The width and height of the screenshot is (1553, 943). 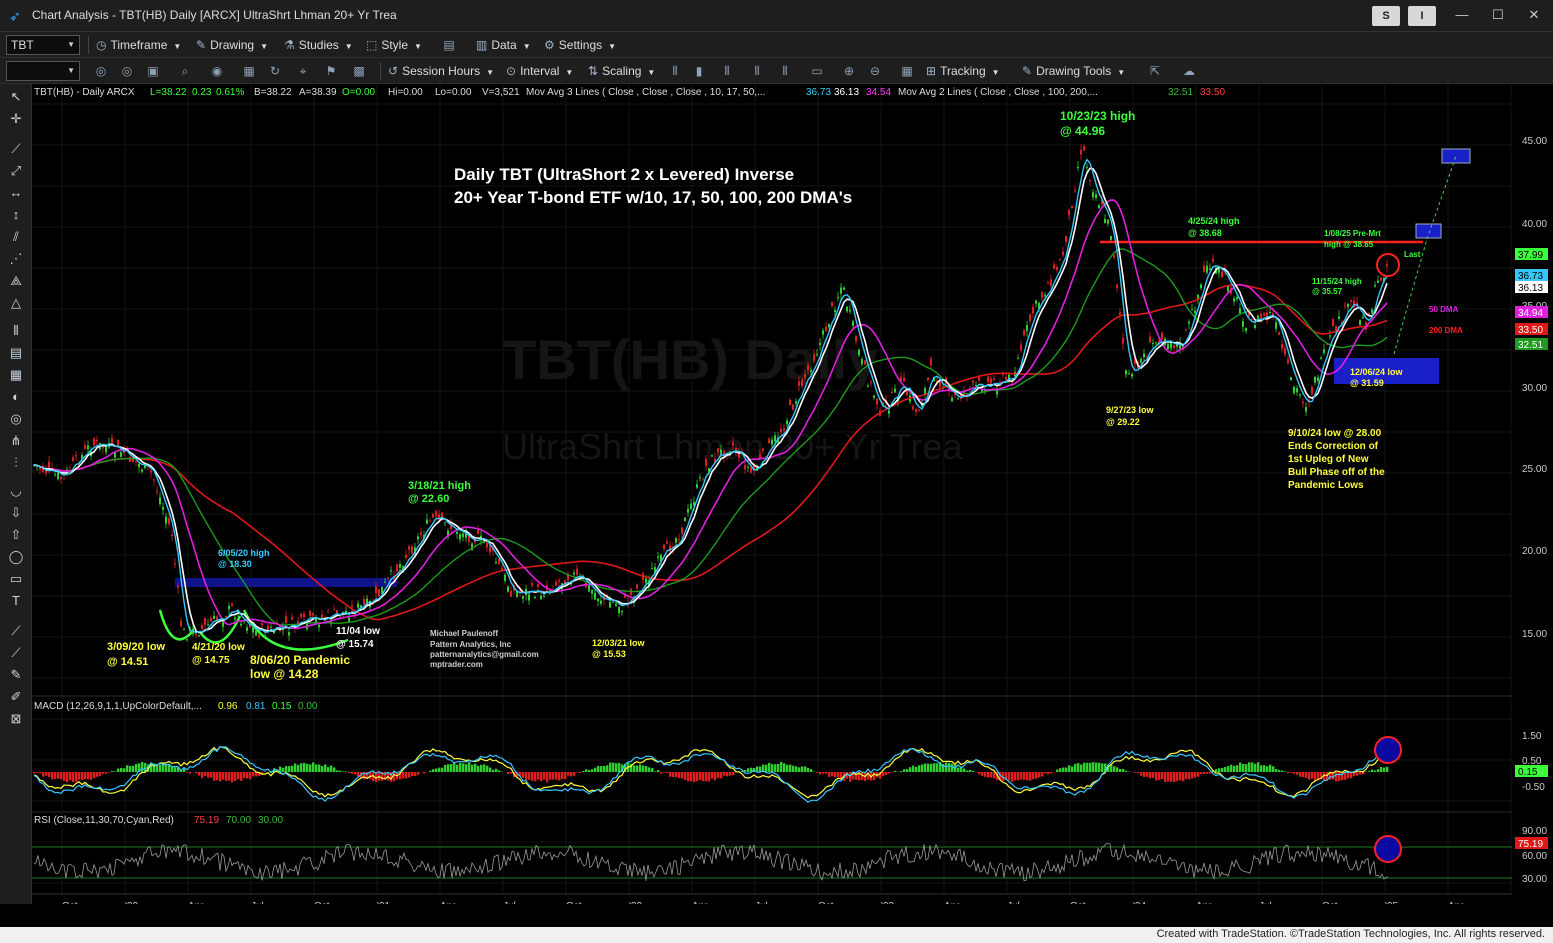 What do you see at coordinates (1330, 902) in the screenshot?
I see `time-axis-label: Oct` at bounding box center [1330, 902].